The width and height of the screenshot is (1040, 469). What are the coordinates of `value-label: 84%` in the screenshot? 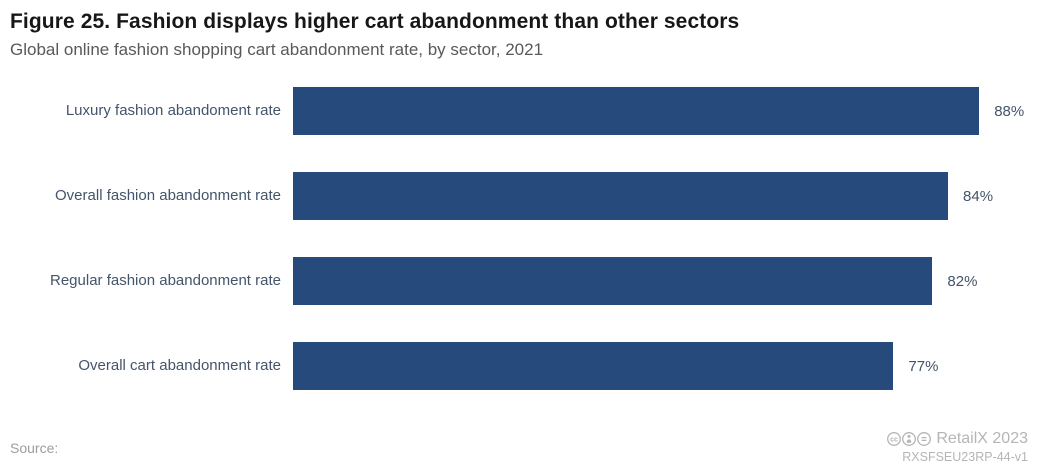 It's located at (978, 196).